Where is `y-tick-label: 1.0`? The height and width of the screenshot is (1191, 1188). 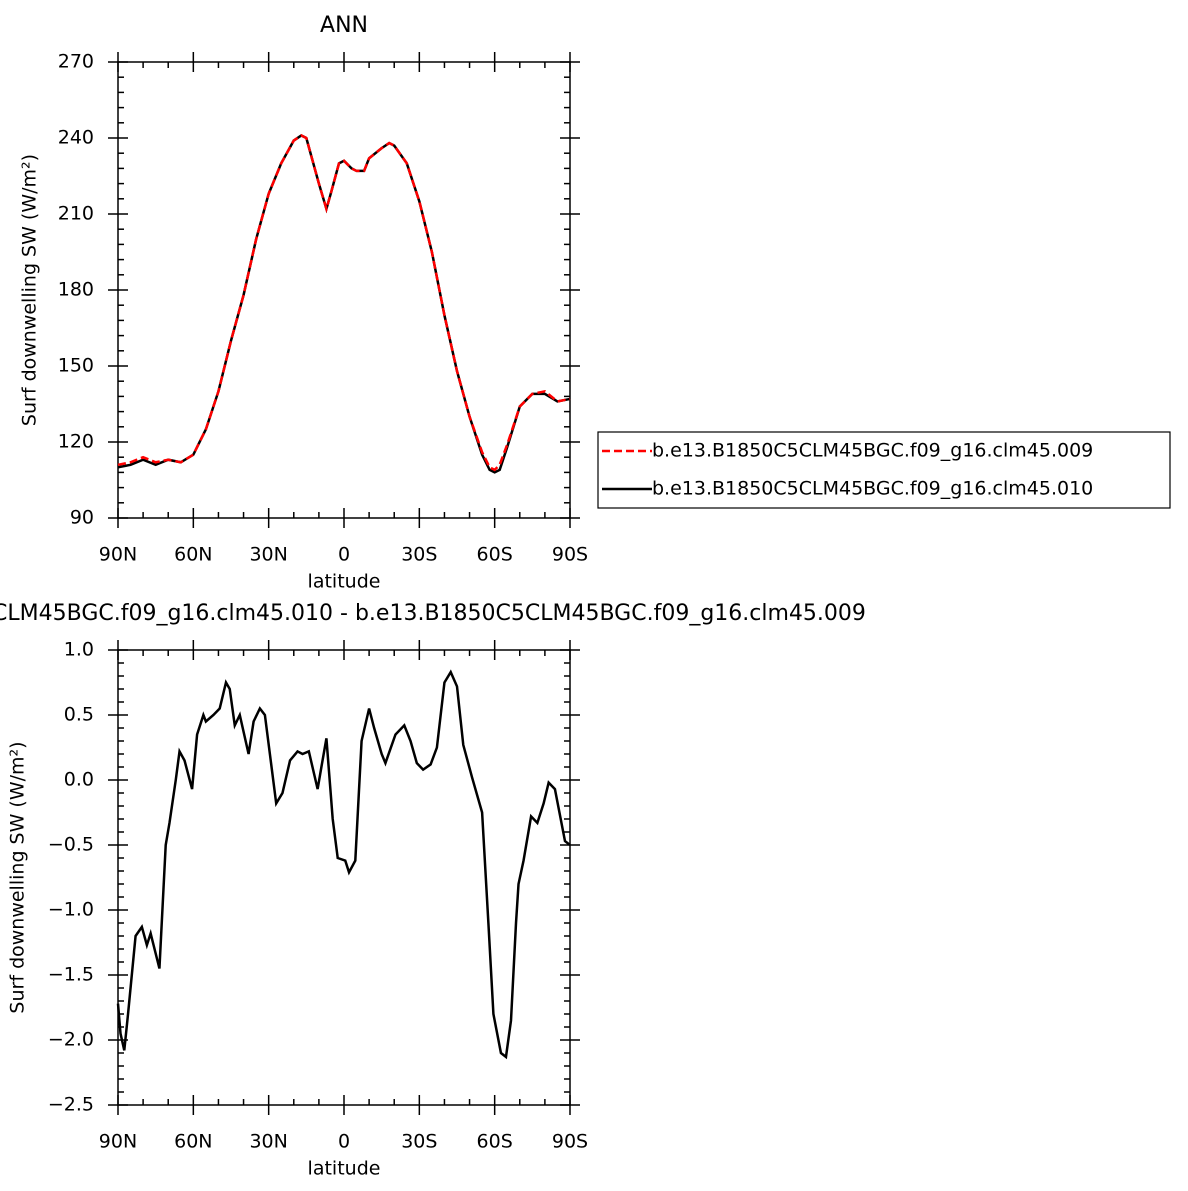 y-tick-label: 1.0 is located at coordinates (79, 650).